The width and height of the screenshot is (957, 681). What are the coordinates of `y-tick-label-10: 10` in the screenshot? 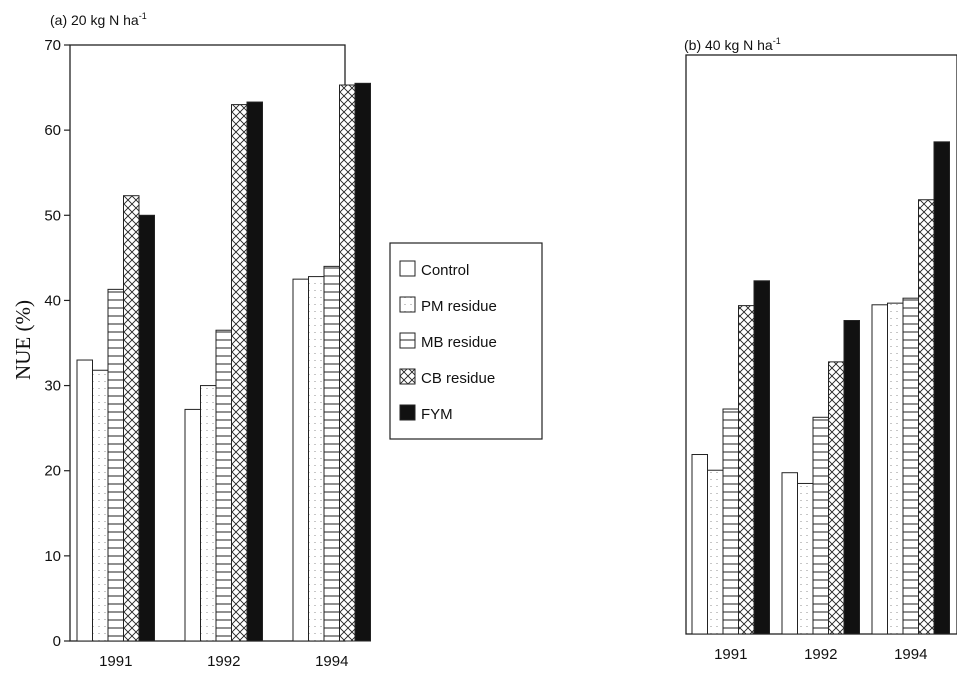 It's located at (52, 556).